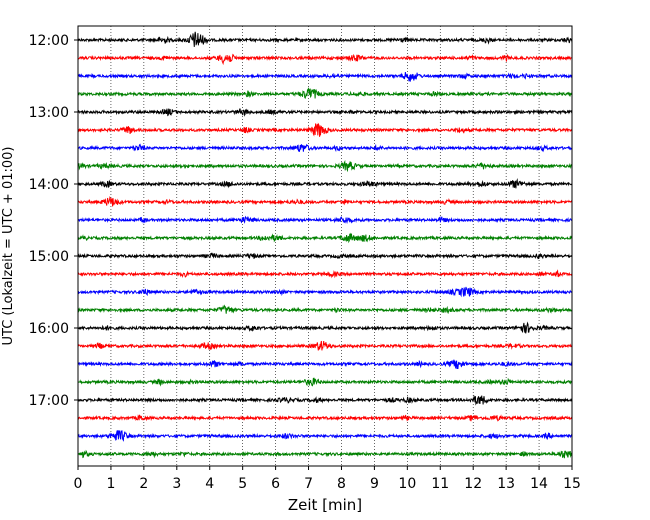 The height and width of the screenshot is (520, 650). Describe the element at coordinates (209, 484) in the screenshot. I see `x-tick-label: 4` at that location.